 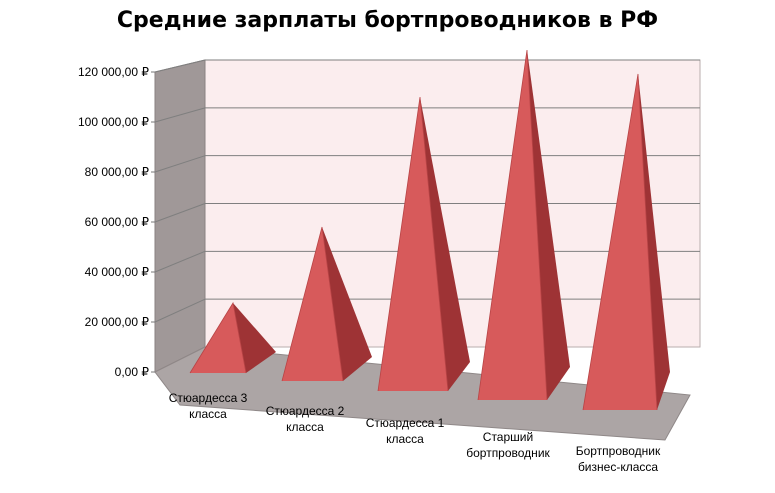 What do you see at coordinates (208, 406) in the screenshot?
I see `category-label: Стюардесса 3 класса` at bounding box center [208, 406].